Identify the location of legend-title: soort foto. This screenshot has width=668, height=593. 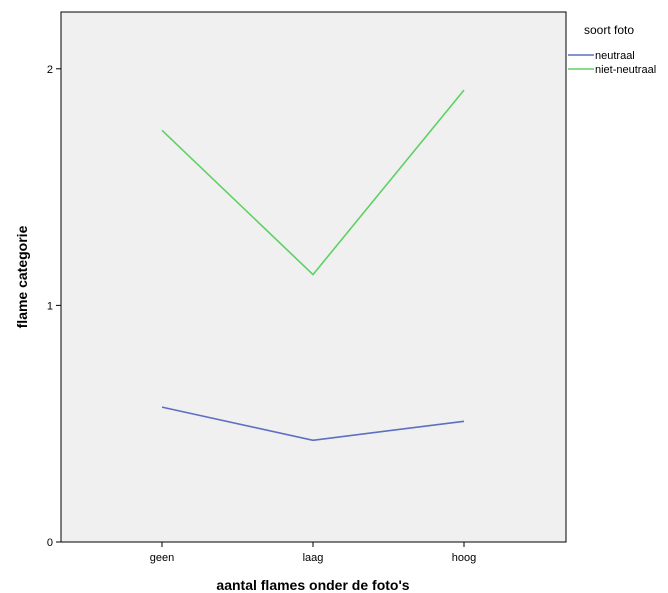
(609, 30).